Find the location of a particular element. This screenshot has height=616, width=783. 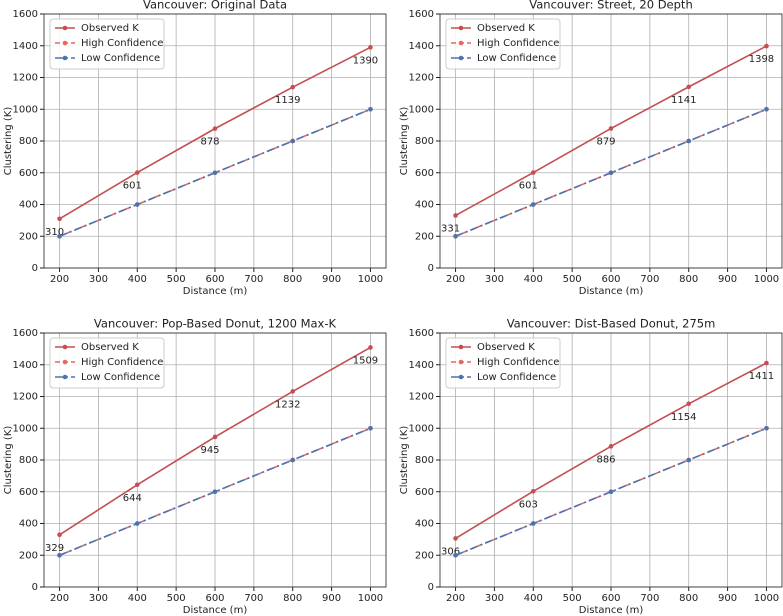

data-label: 1154 is located at coordinates (683, 417).